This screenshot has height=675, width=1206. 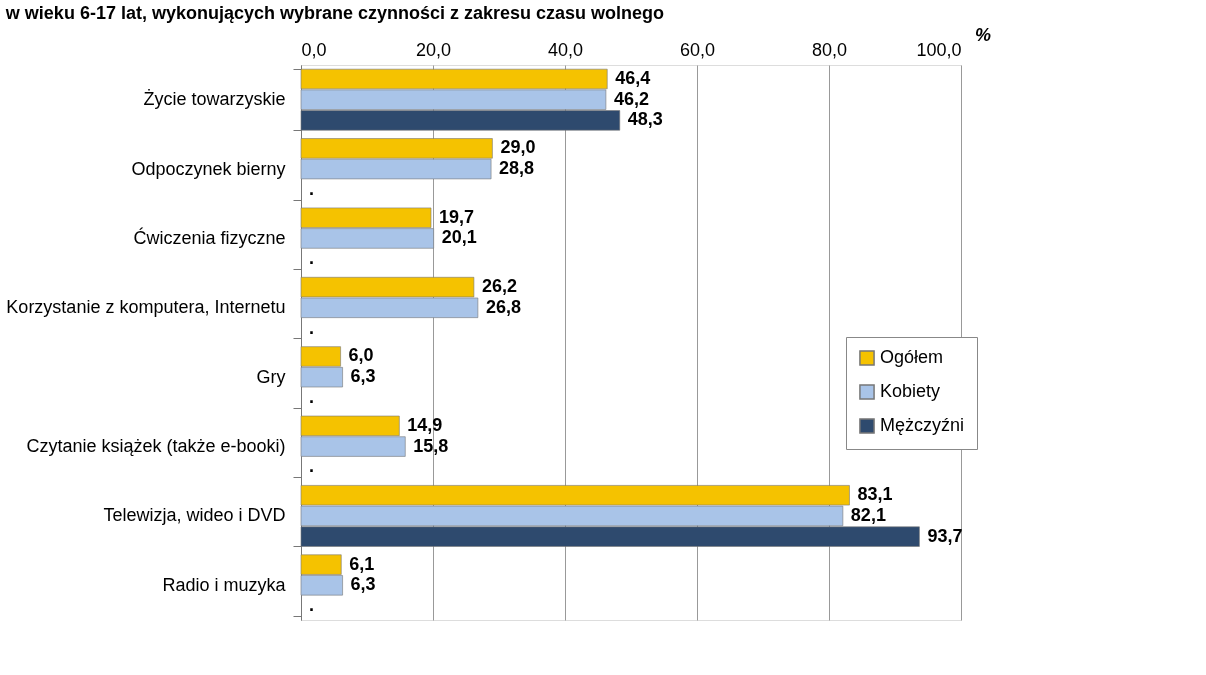 I want to click on y-tick-label: Gry, so click(x=271, y=376).